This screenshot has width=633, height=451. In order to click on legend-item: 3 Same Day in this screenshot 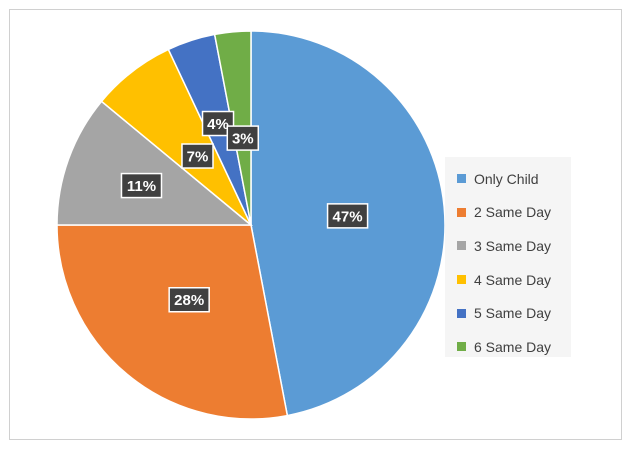, I will do `click(514, 246)`.